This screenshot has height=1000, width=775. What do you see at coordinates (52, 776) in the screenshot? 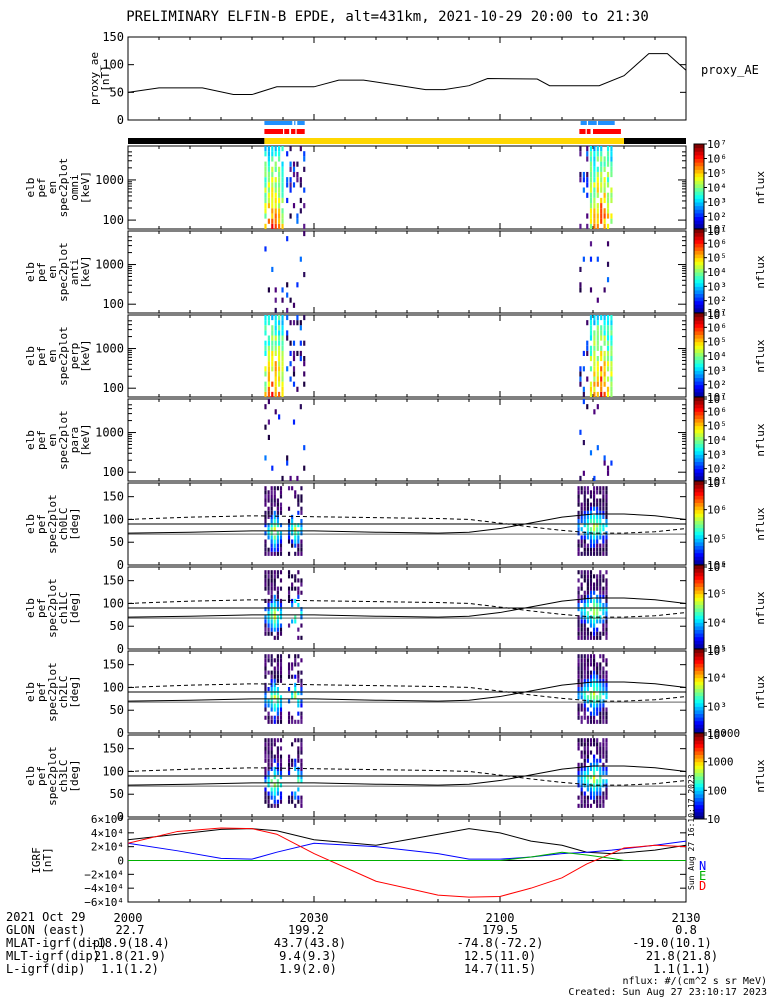
I see `pa_ch3-ylabel-line: spec2plot` at bounding box center [52, 776].